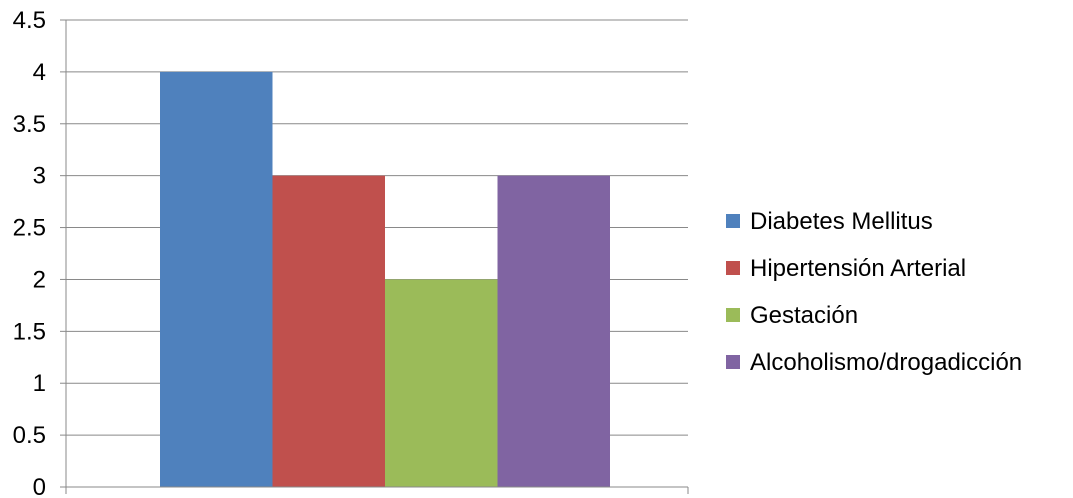  Describe the element at coordinates (39, 486) in the screenshot. I see `y-axis-tick-label: 0` at that location.